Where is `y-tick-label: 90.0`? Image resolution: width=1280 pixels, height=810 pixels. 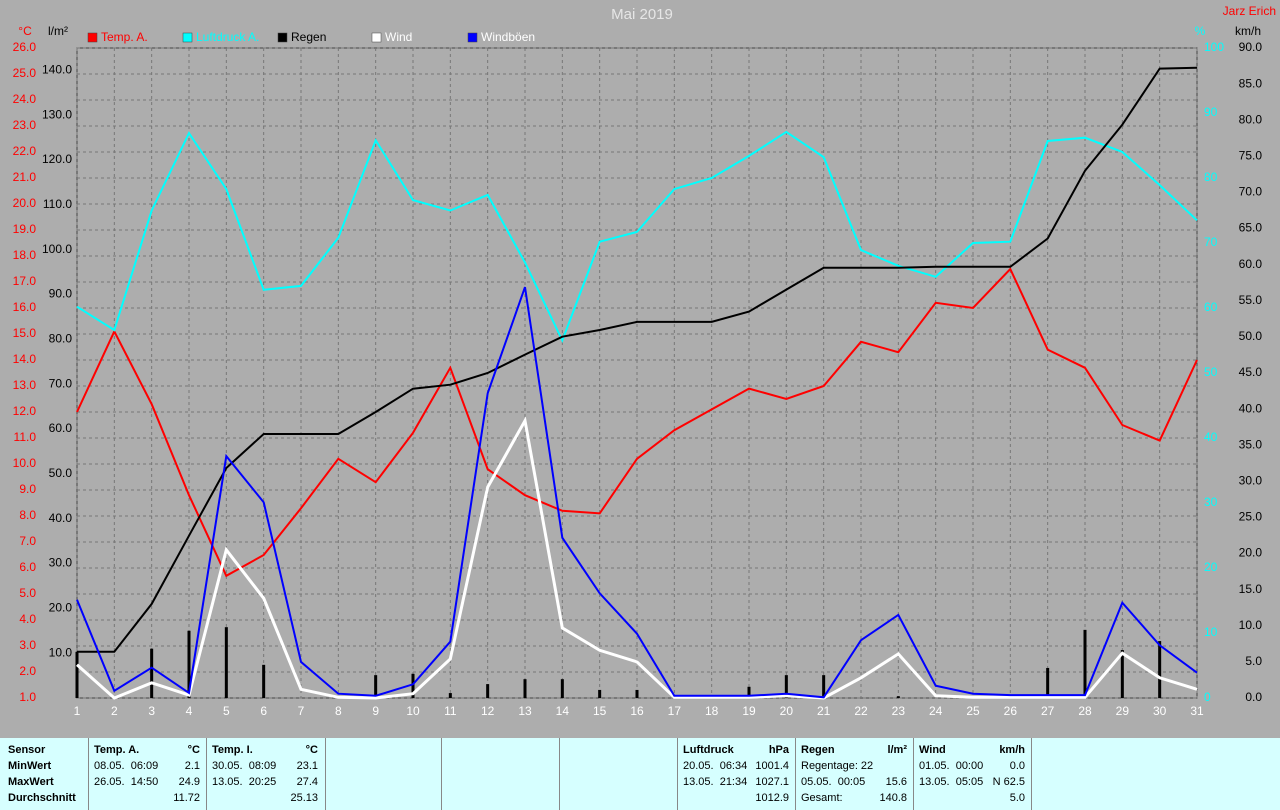 y-tick-label: 90.0 is located at coordinates (61, 294).